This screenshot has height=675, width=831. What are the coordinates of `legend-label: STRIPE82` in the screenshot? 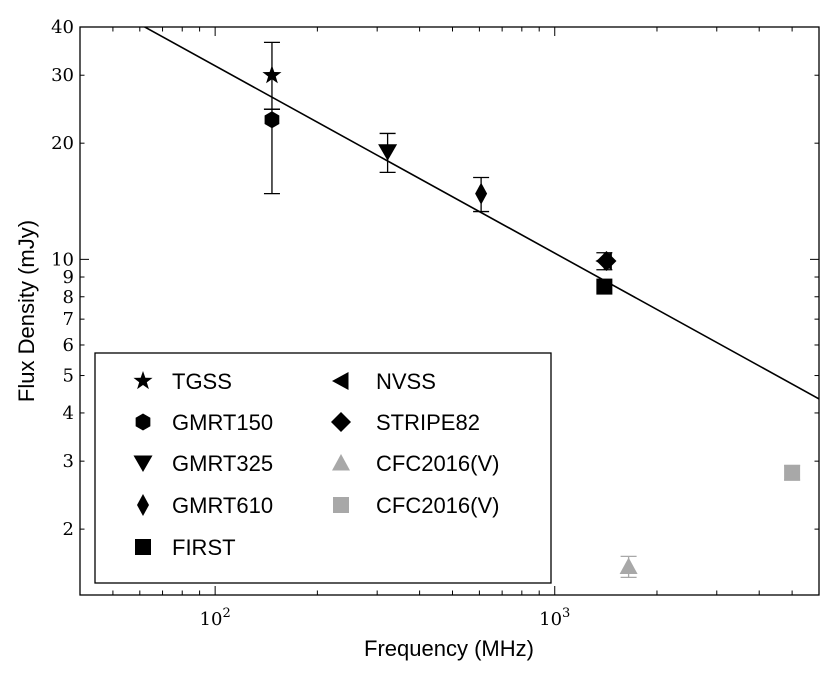 It's located at (428, 422).